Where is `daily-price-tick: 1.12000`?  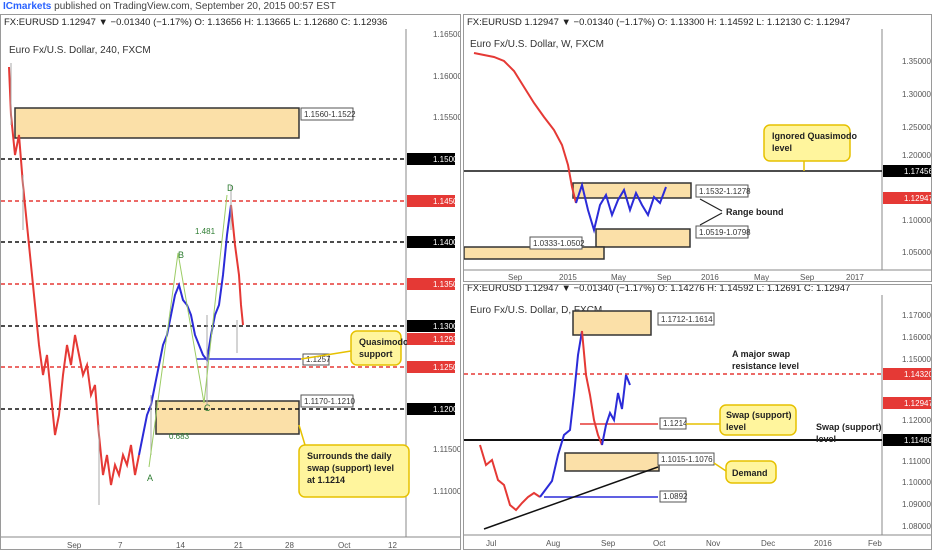 daily-price-tick: 1.12000 is located at coordinates (916, 420).